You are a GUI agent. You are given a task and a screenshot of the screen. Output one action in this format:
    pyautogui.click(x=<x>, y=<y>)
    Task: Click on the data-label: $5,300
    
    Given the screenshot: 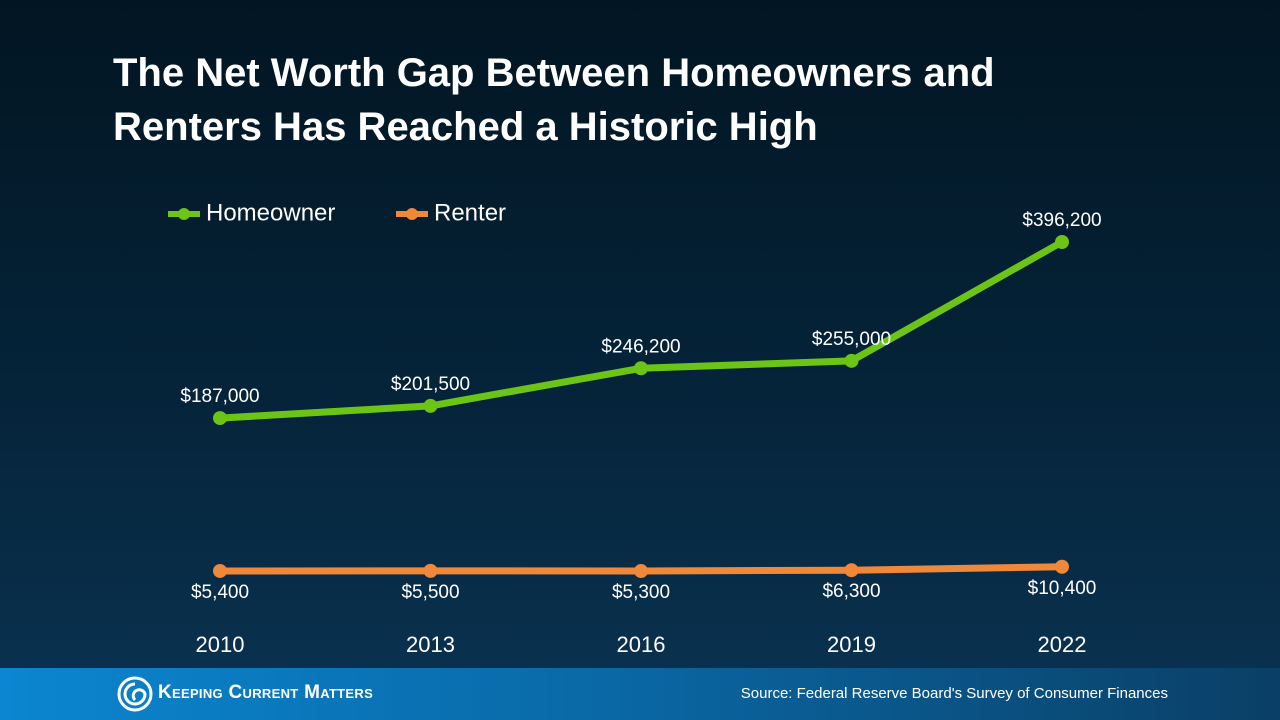 What is the action you would take?
    pyautogui.click(x=641, y=592)
    